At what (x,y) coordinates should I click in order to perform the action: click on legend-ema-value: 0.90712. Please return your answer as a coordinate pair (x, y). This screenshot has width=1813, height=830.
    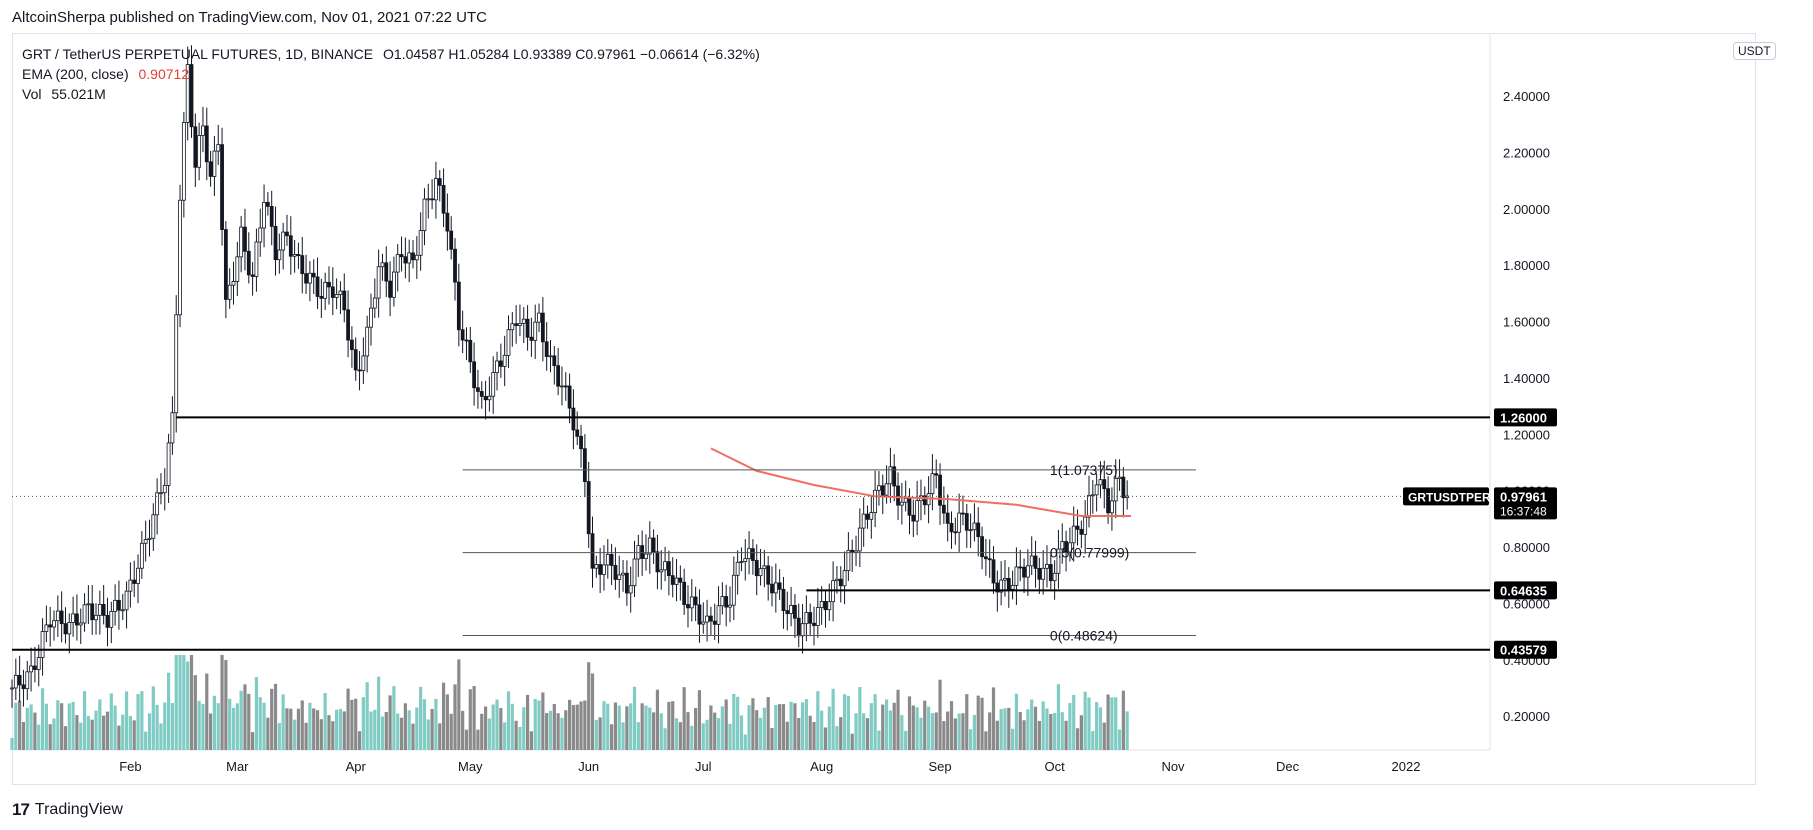
    Looking at the image, I should click on (164, 74).